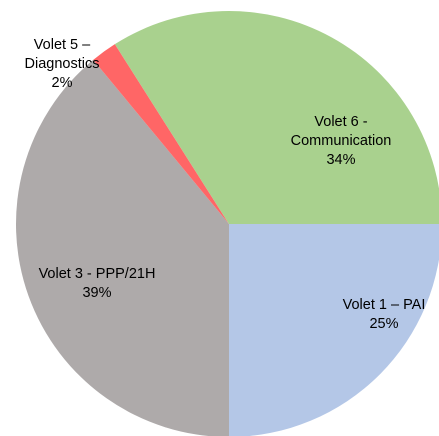  What do you see at coordinates (62, 83) in the screenshot?
I see `value-label: 2%` at bounding box center [62, 83].